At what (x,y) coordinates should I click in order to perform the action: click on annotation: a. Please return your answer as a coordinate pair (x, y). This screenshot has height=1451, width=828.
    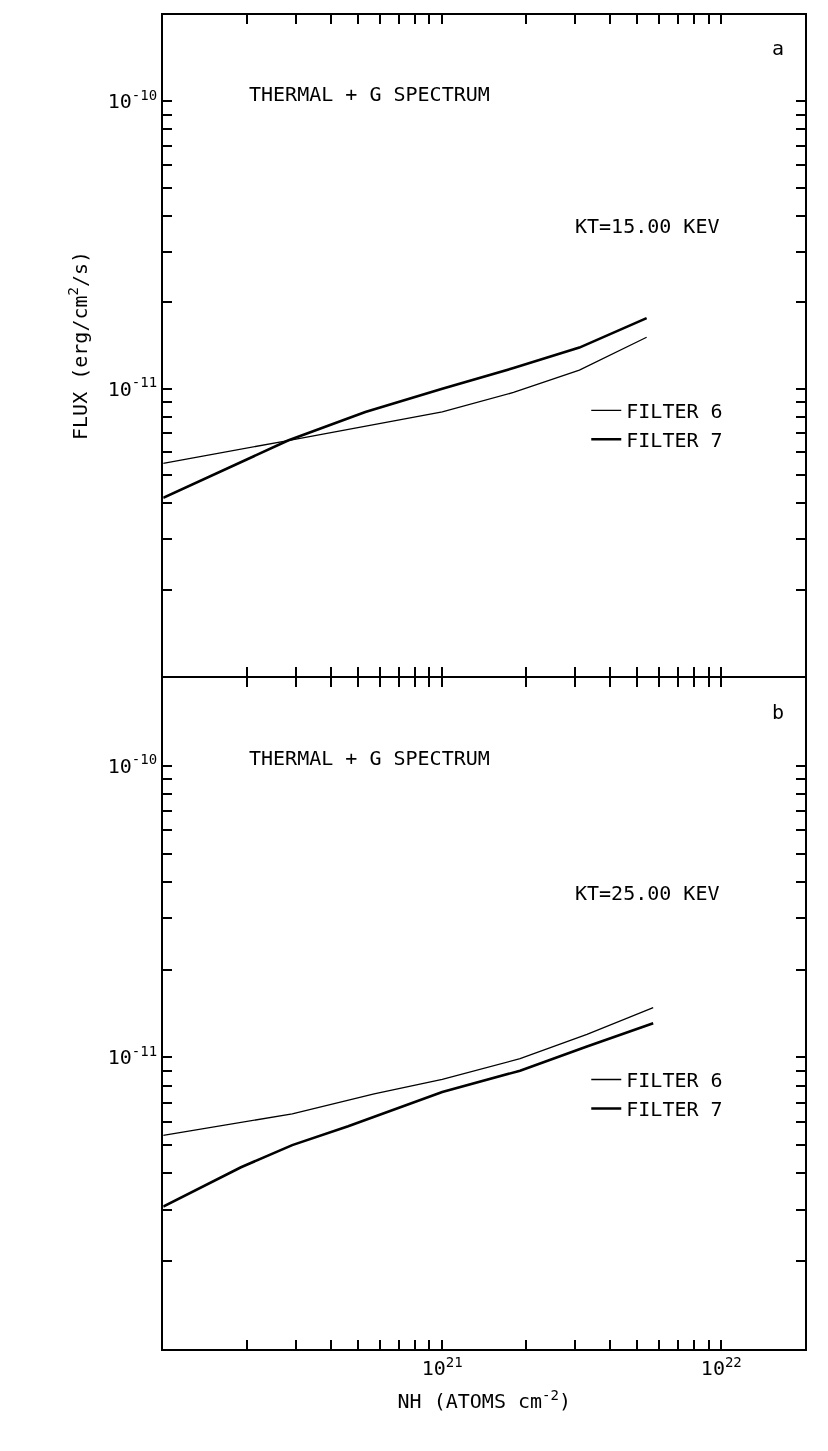
    Looking at the image, I should click on (778, 48).